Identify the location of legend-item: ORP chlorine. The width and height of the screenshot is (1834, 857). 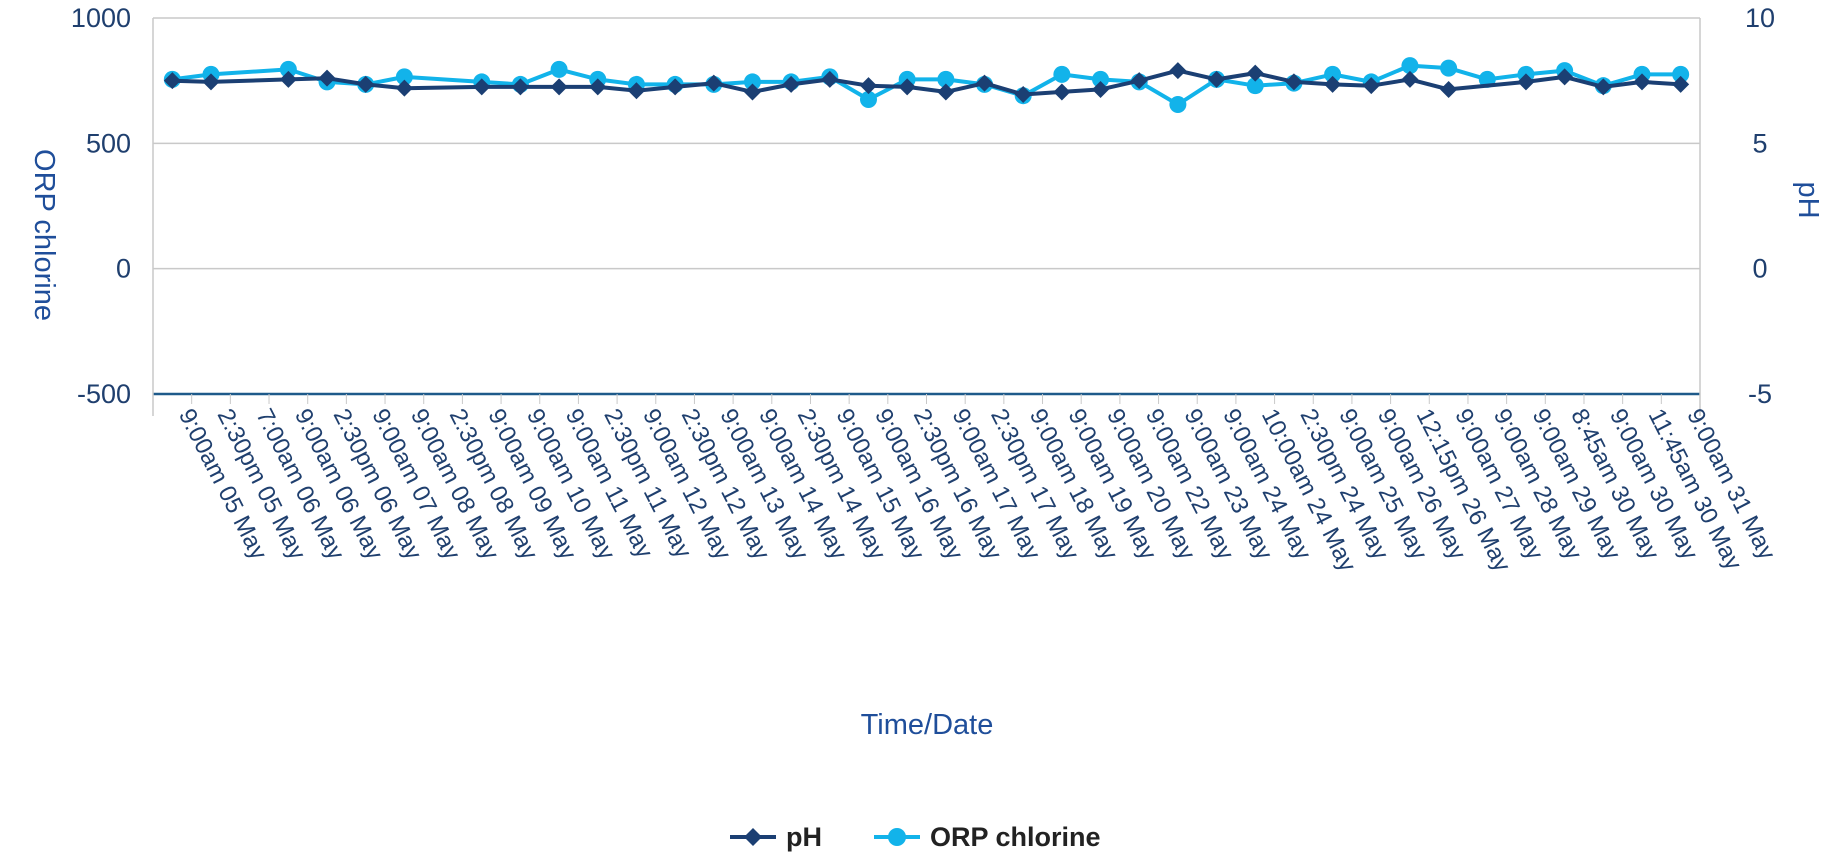
(987, 837).